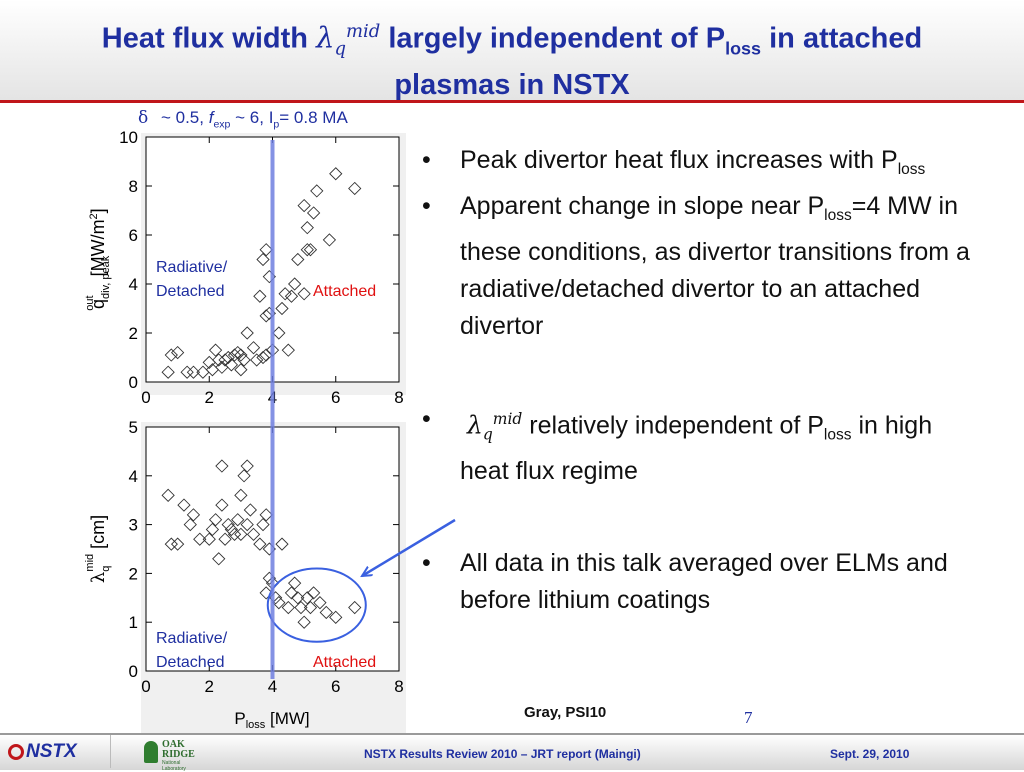 The image size is (1024, 772). What do you see at coordinates (16, 752) in the screenshot?
I see `nstx-ring-icon` at bounding box center [16, 752].